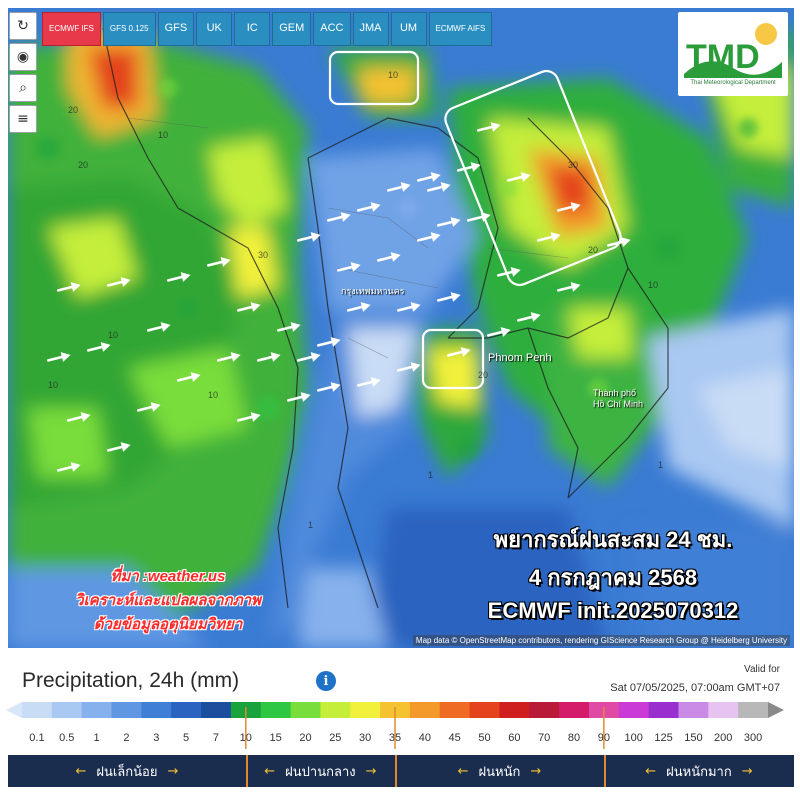 Image resolution: width=800 pixels, height=793 pixels. What do you see at coordinates (168, 624) in the screenshot?
I see `source-line-3: ด้วยข้อมูลอุตุนิยมวิทยา` at bounding box center [168, 624].